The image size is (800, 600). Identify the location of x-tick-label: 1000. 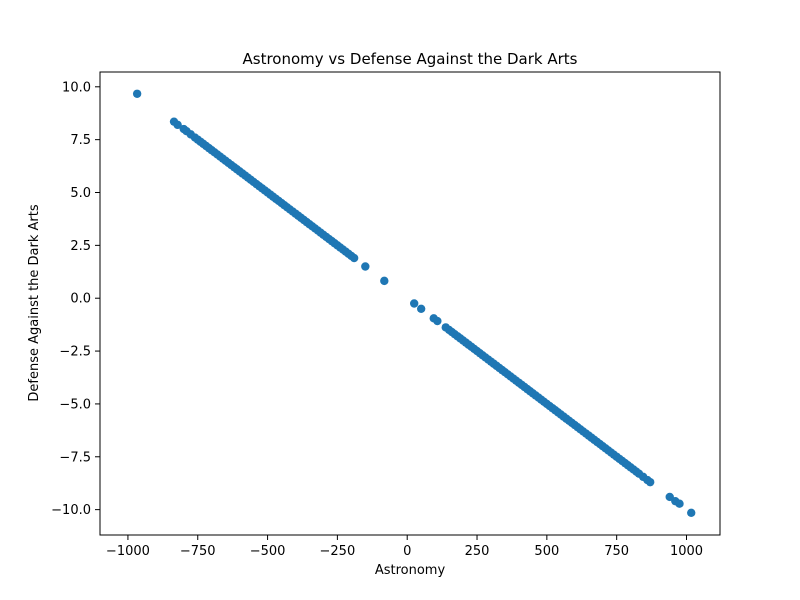
(686, 551).